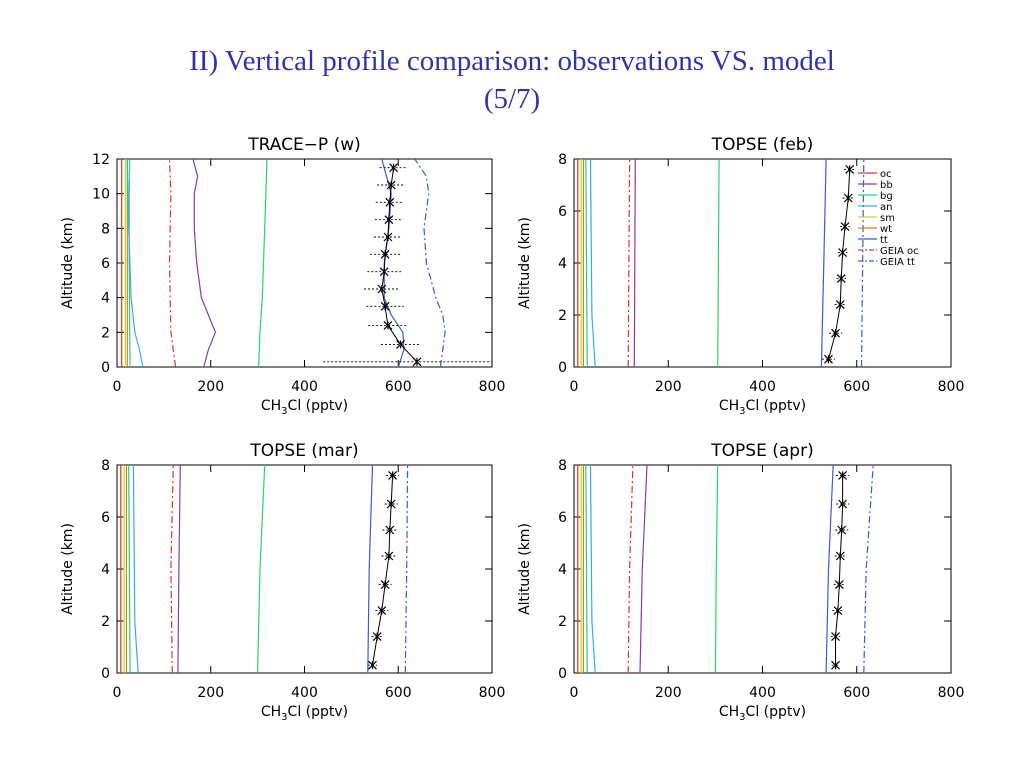 The width and height of the screenshot is (1024, 768). Describe the element at coordinates (886, 229) in the screenshot. I see `legend-label-wt: wt` at that location.